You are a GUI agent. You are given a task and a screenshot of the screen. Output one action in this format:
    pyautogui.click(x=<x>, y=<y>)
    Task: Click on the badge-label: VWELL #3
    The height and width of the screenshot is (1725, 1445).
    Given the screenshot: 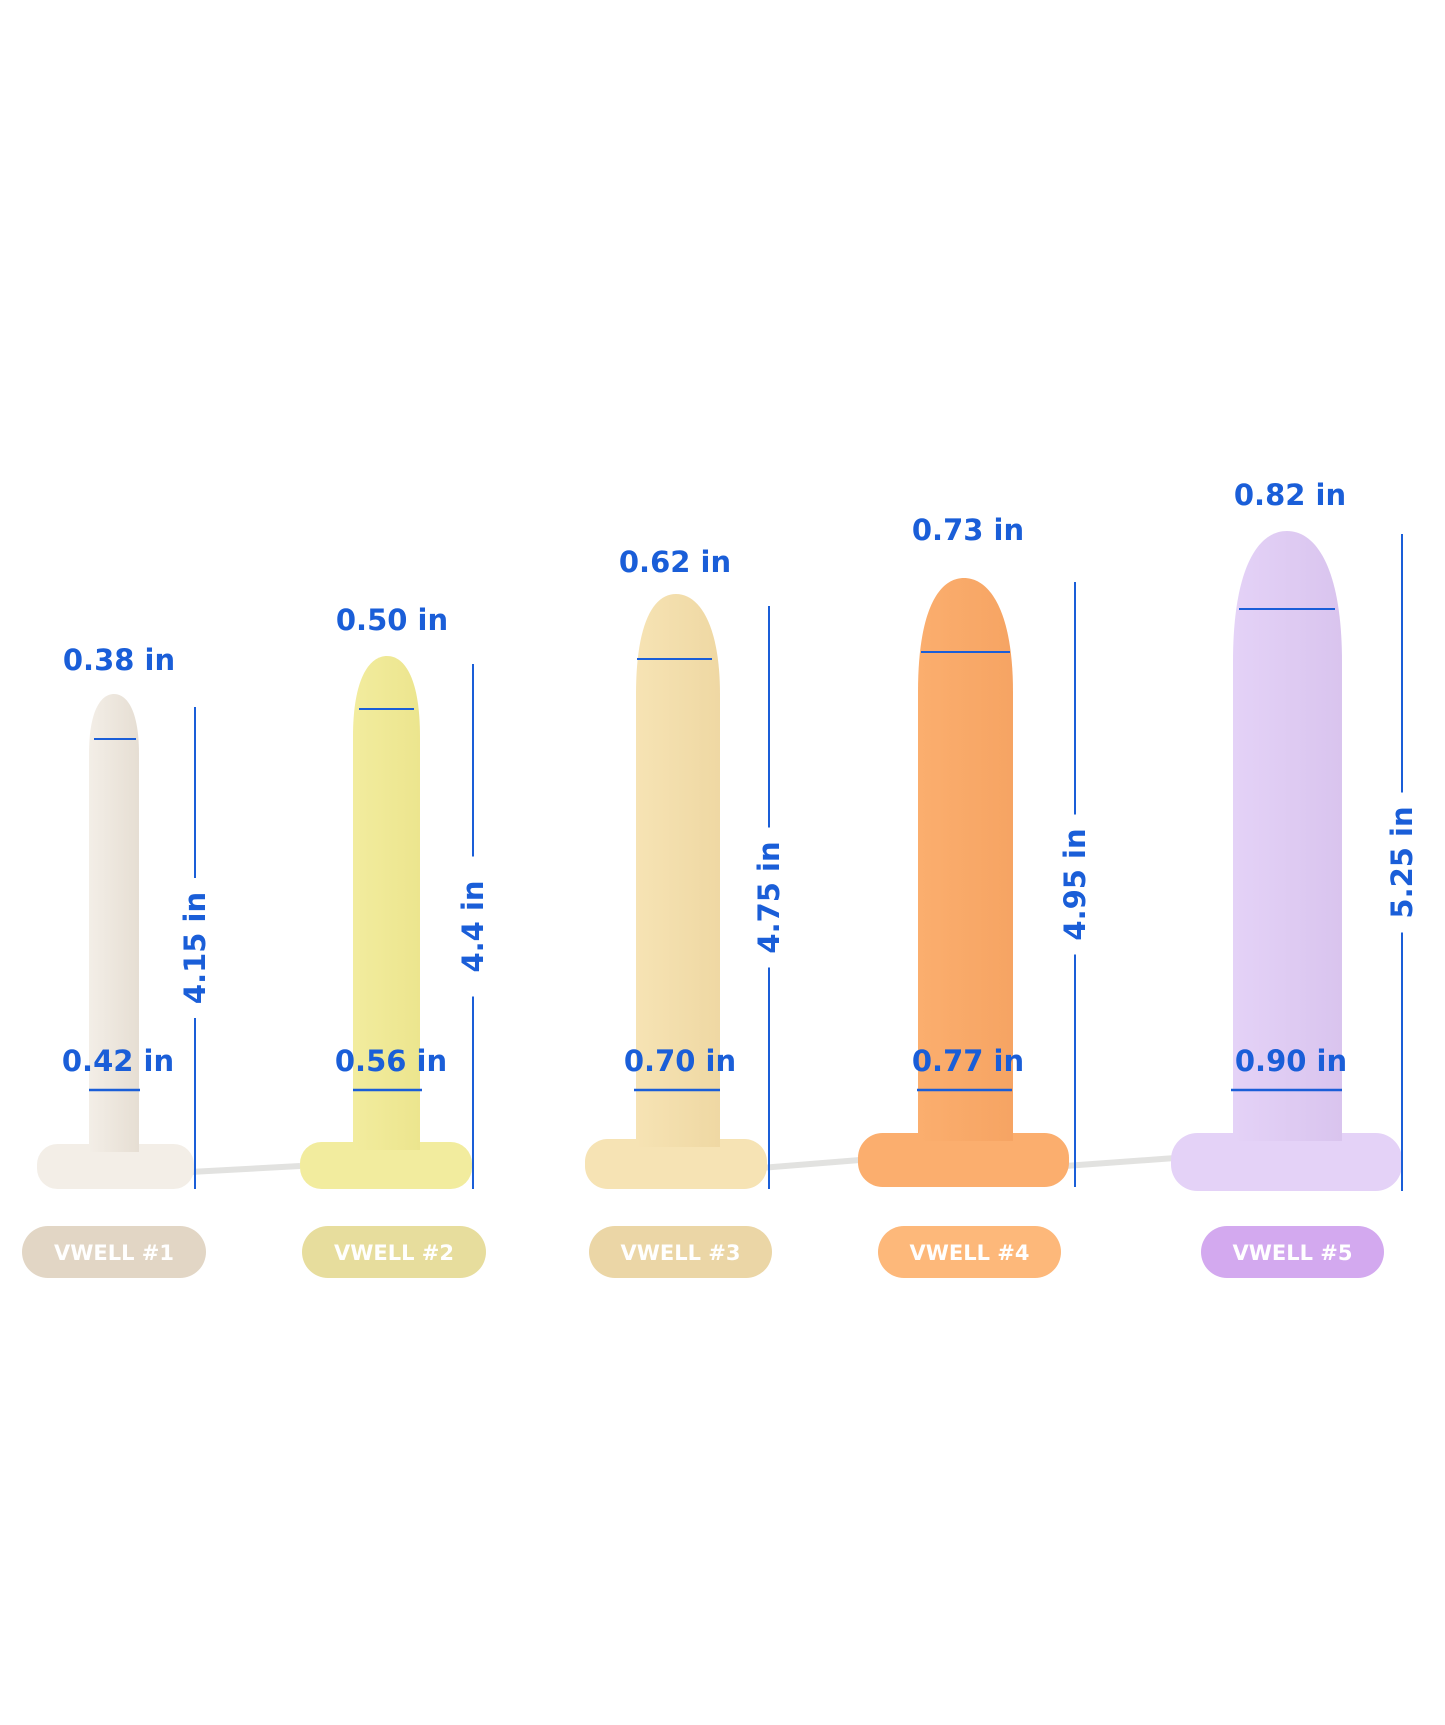 What is the action you would take?
    pyautogui.click(x=680, y=1253)
    